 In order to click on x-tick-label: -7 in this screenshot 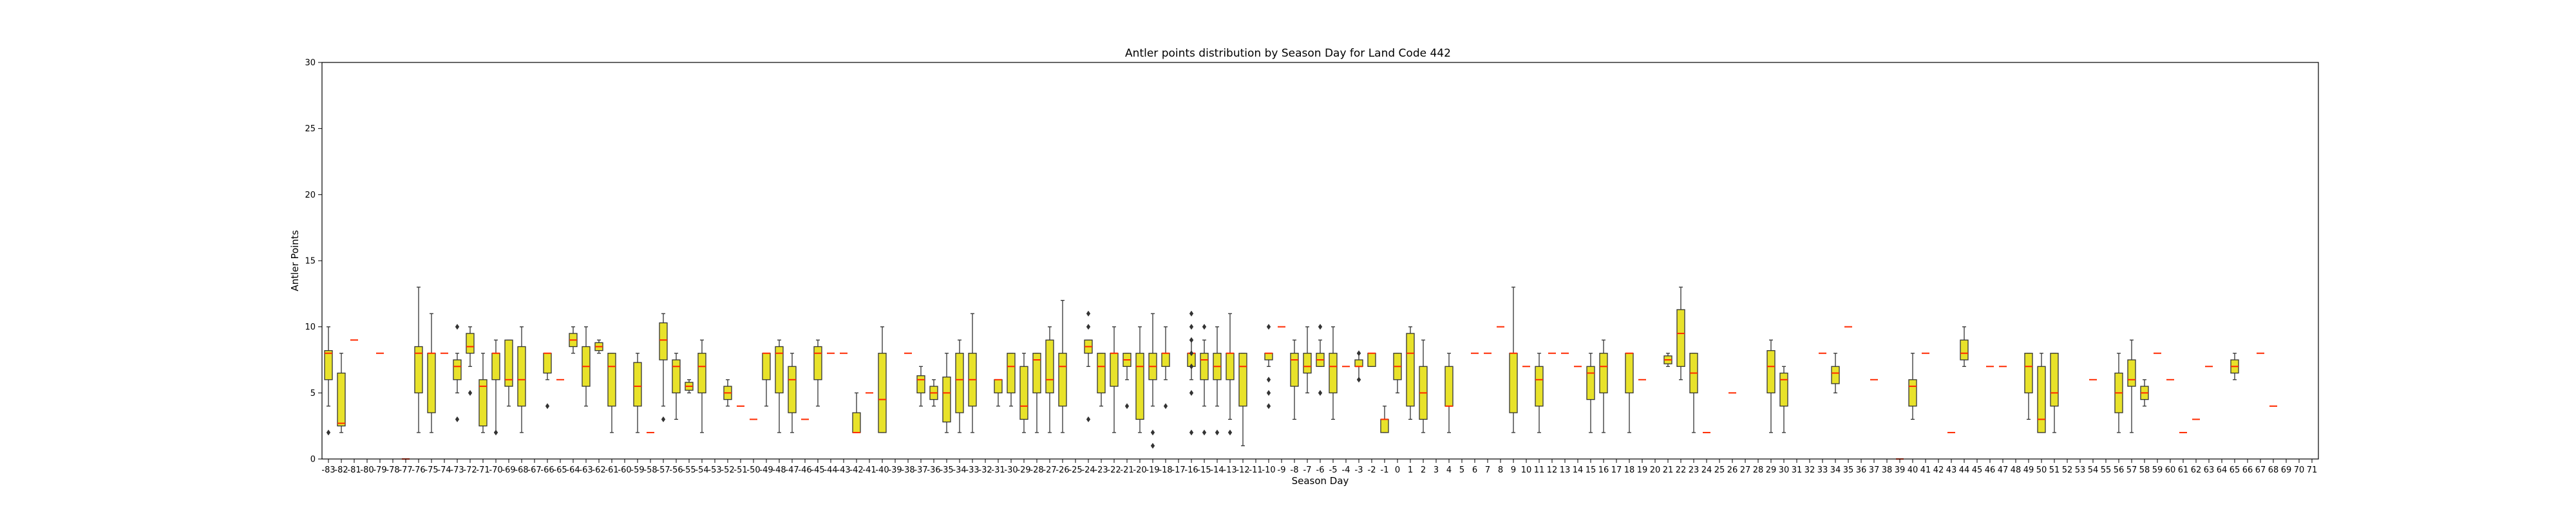, I will do `click(1307, 470)`.